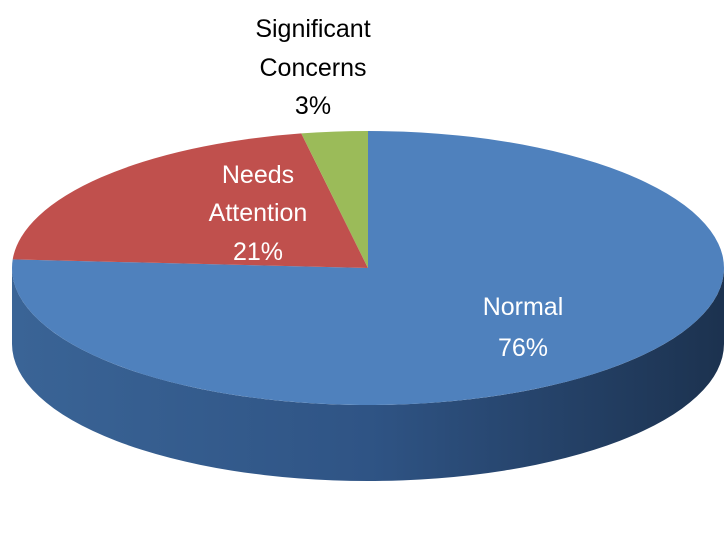 This screenshot has height=548, width=724. Describe the element at coordinates (258, 252) in the screenshot. I see `slice-value-needs-attention: 21%` at that location.